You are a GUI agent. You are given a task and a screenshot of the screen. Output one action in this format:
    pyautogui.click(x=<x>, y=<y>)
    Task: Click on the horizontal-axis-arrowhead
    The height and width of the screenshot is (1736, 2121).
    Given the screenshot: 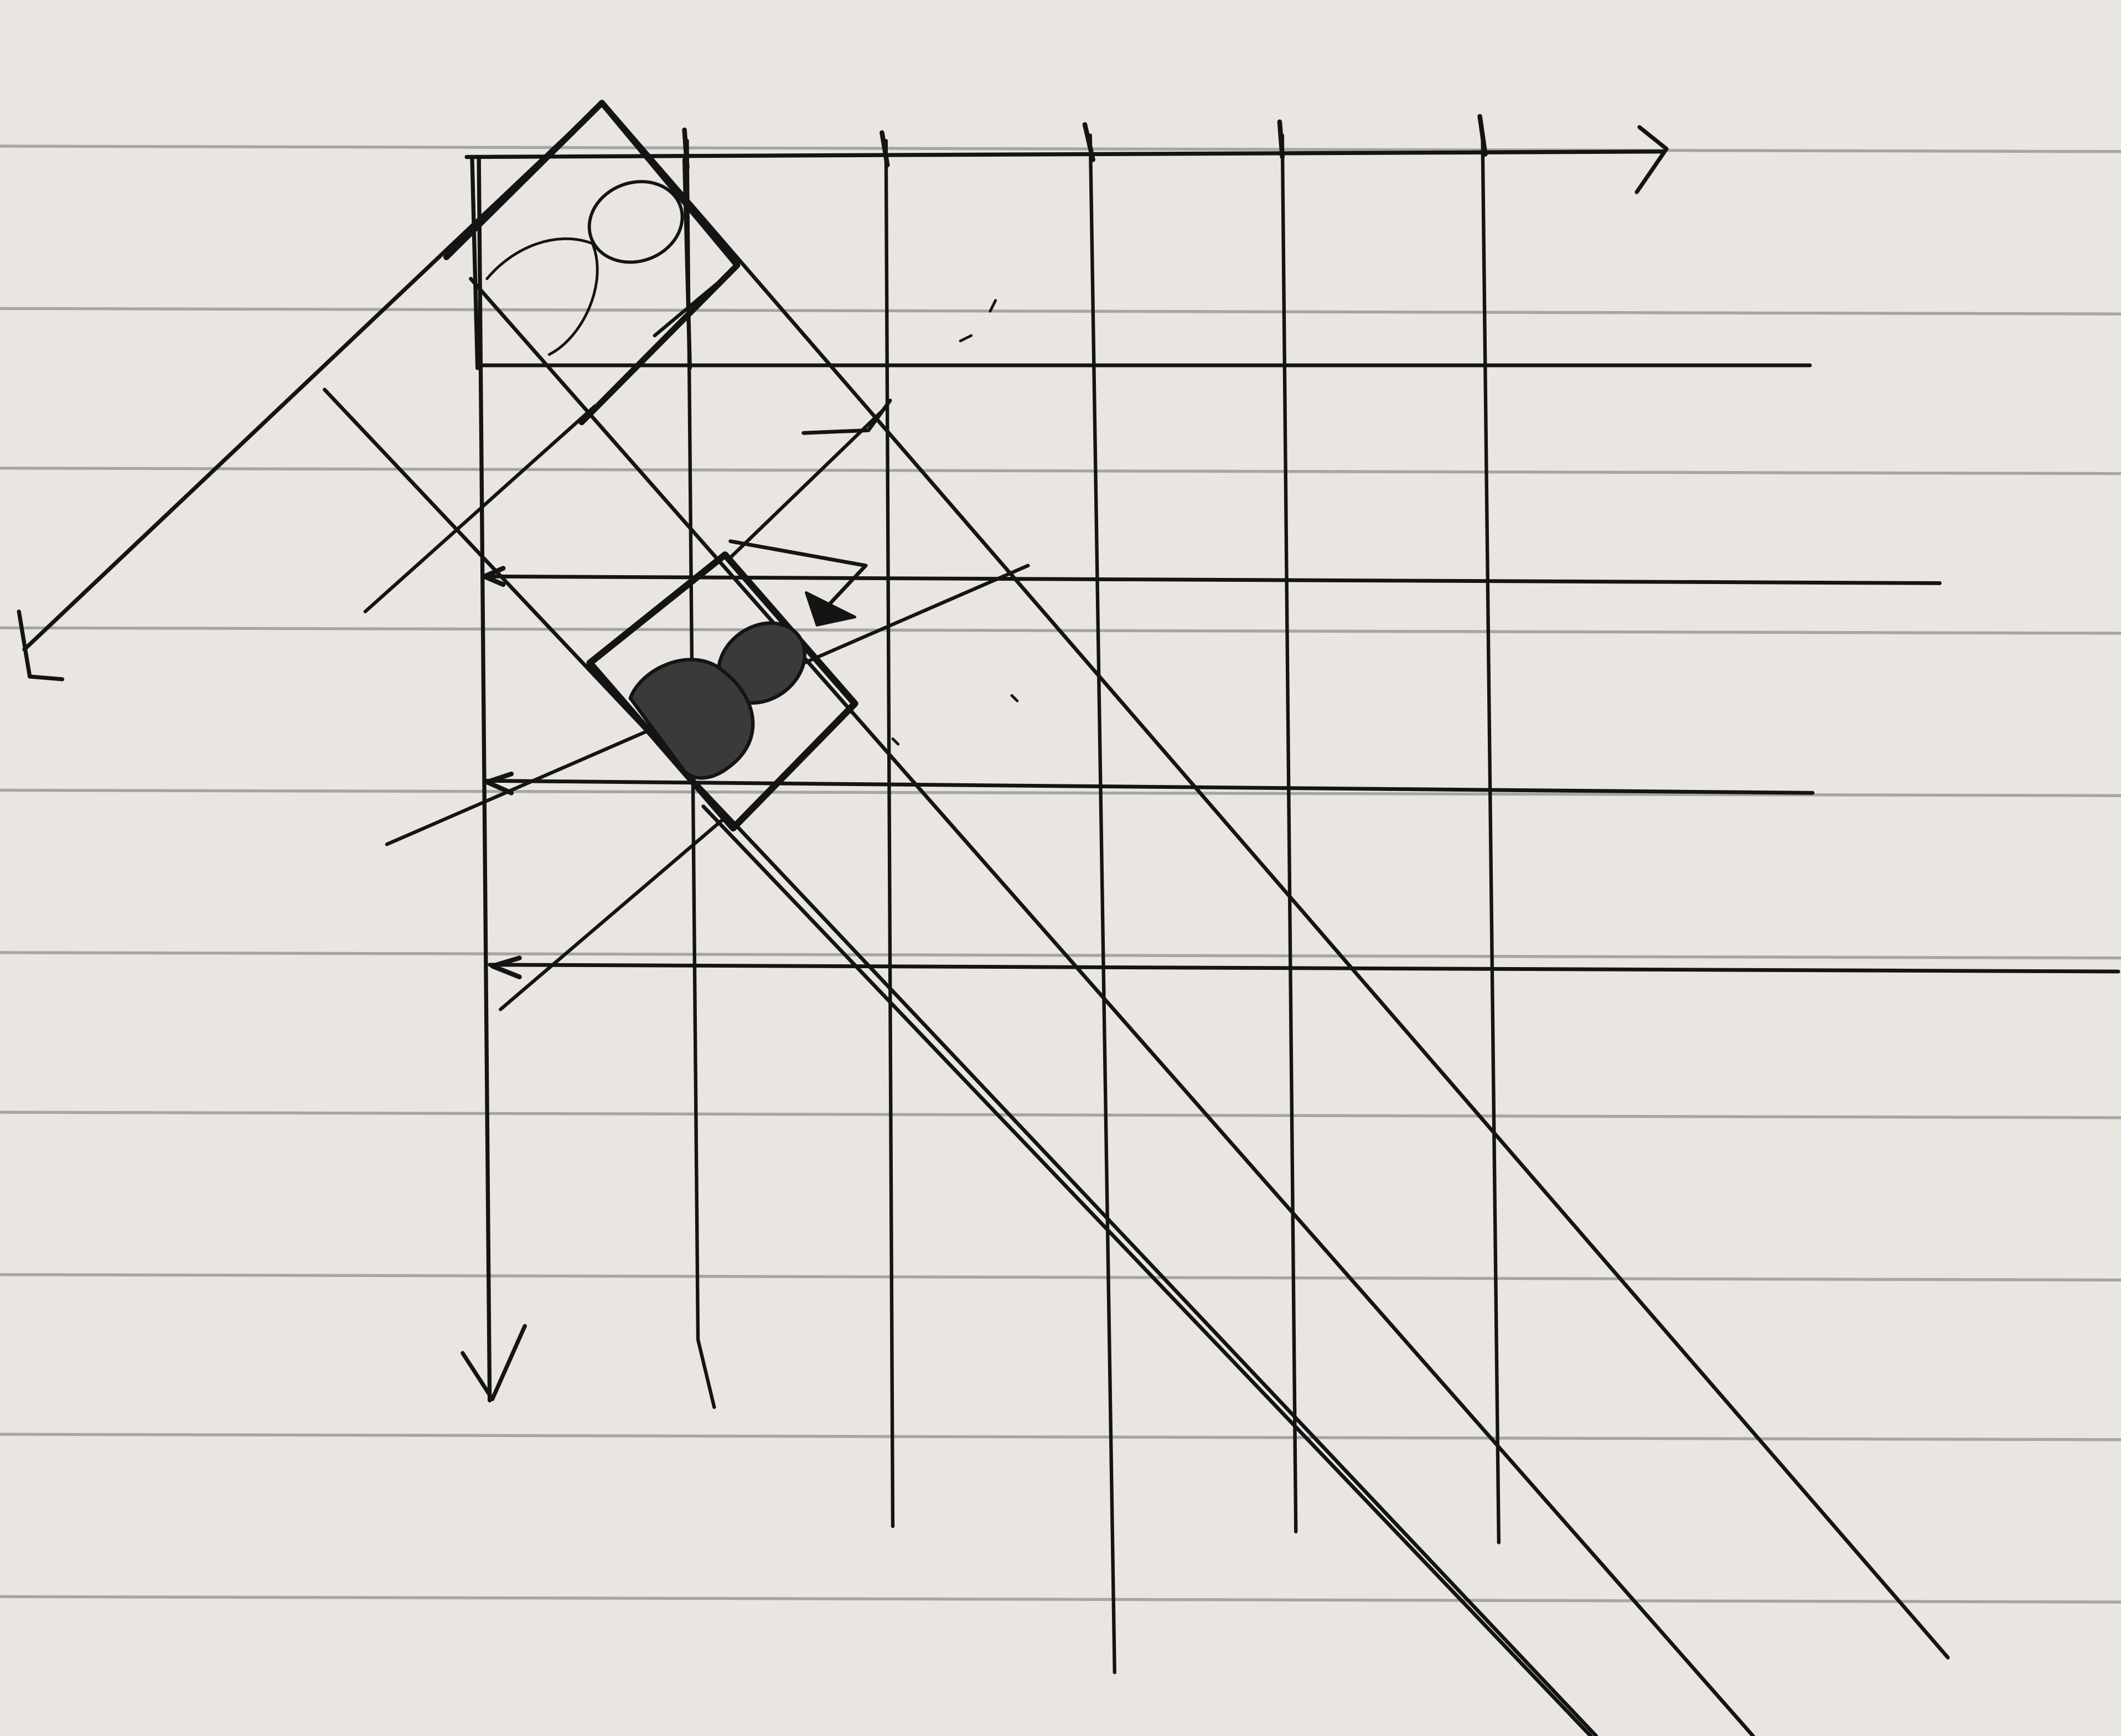 What is the action you would take?
    pyautogui.click(x=1651, y=159)
    